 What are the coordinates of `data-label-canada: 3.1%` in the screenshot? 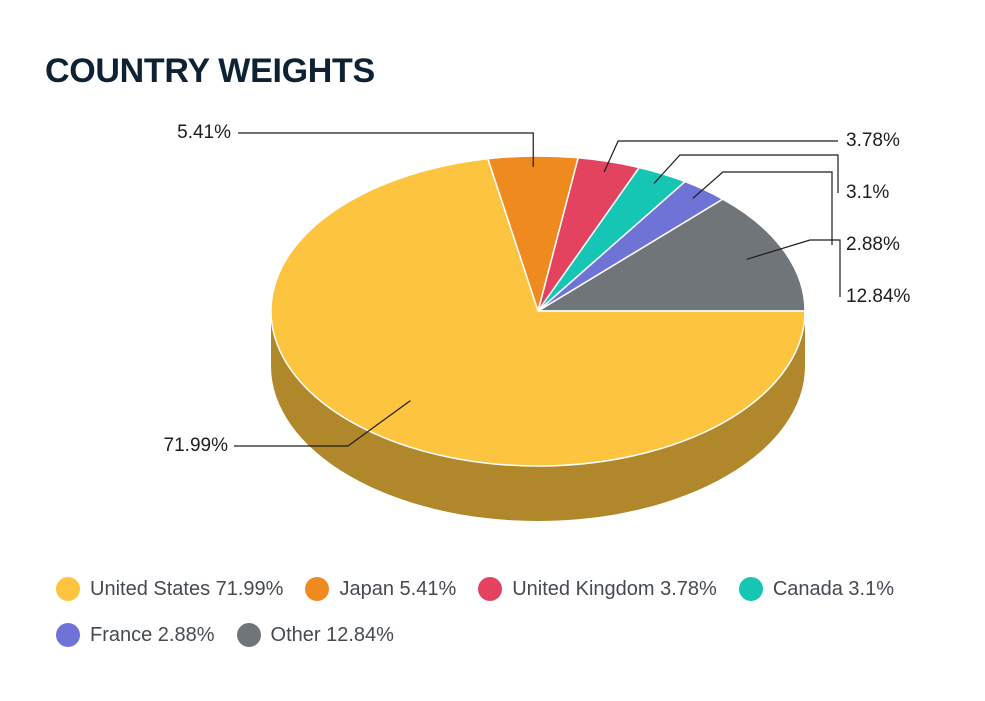 It's located at (867, 192).